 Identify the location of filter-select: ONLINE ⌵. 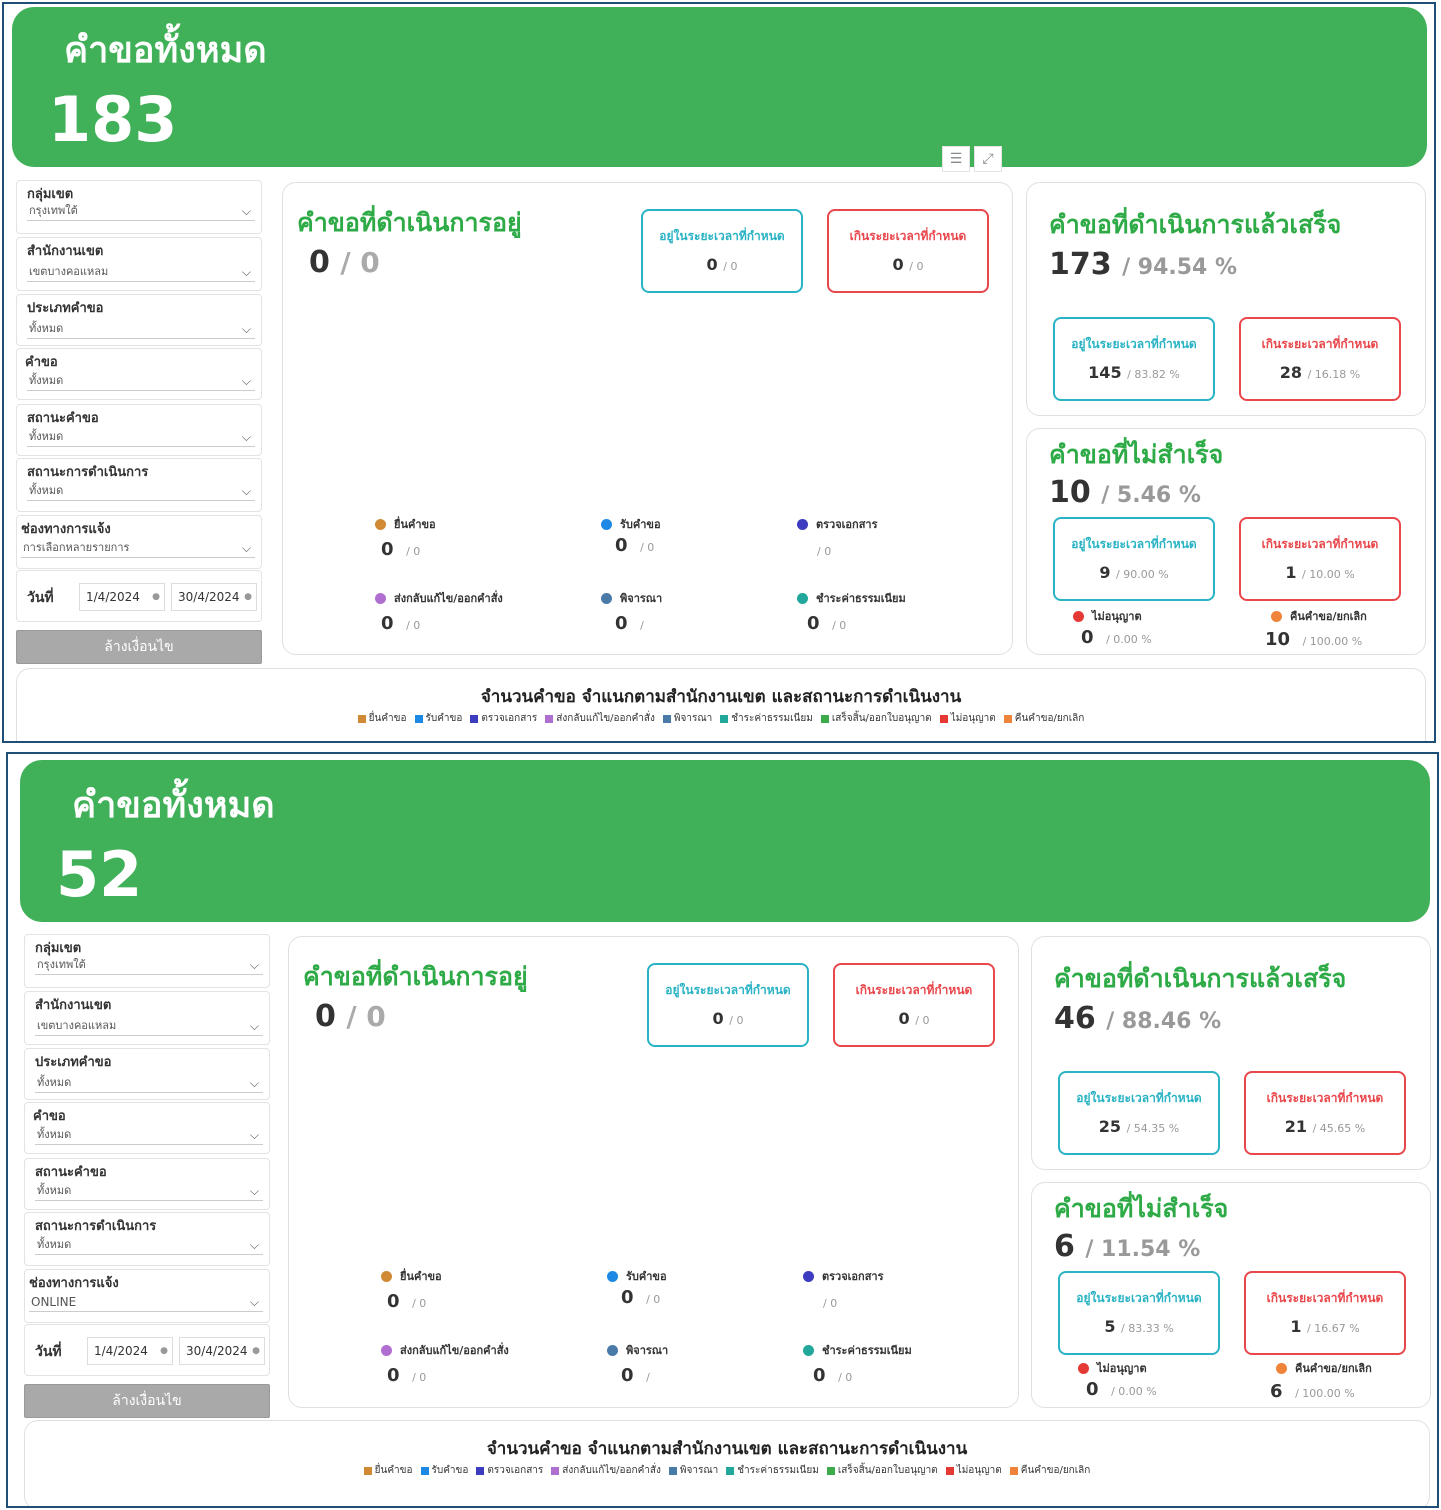
(146, 1302).